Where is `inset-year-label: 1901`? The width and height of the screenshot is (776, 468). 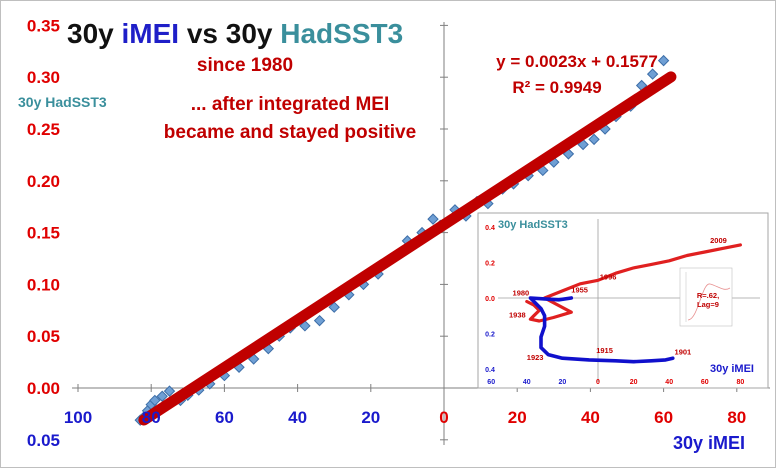 inset-year-label: 1901 is located at coordinates (683, 352).